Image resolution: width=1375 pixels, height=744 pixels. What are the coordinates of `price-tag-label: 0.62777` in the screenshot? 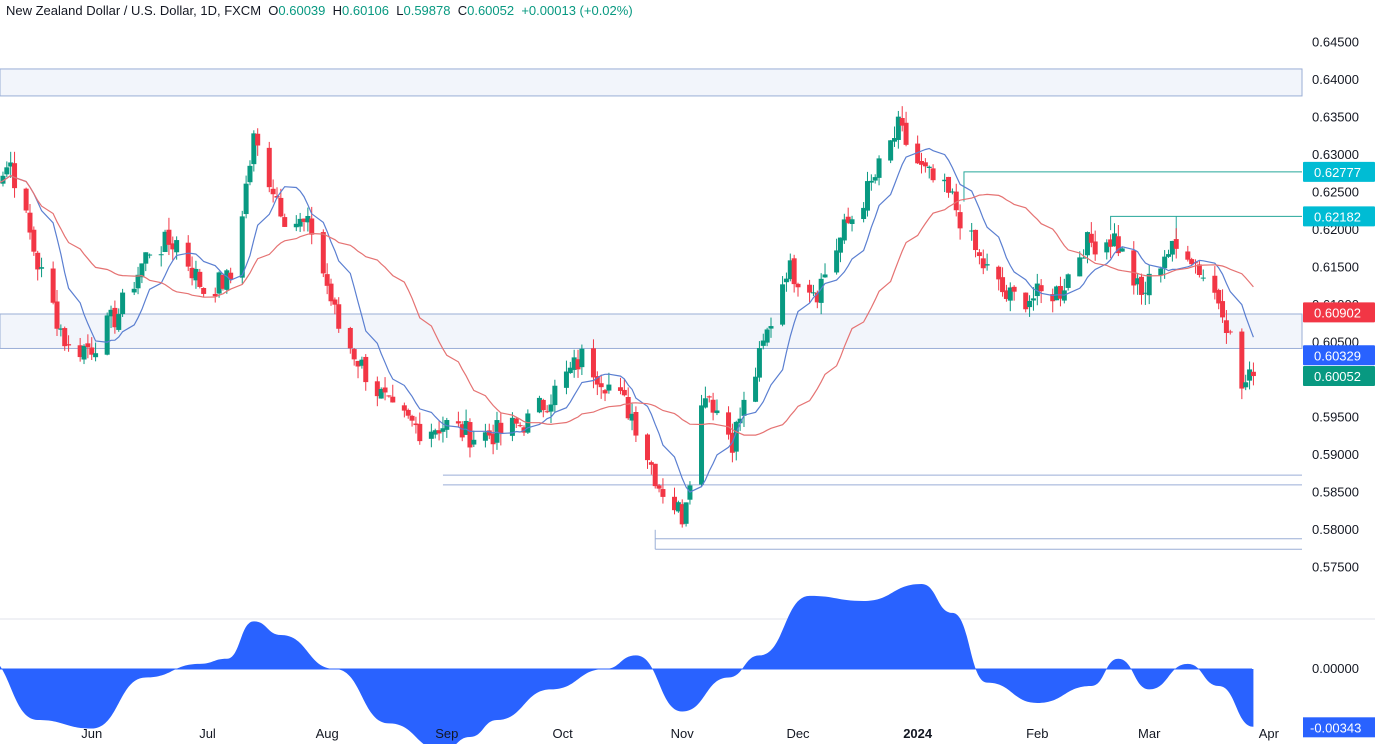 It's located at (1337, 172).